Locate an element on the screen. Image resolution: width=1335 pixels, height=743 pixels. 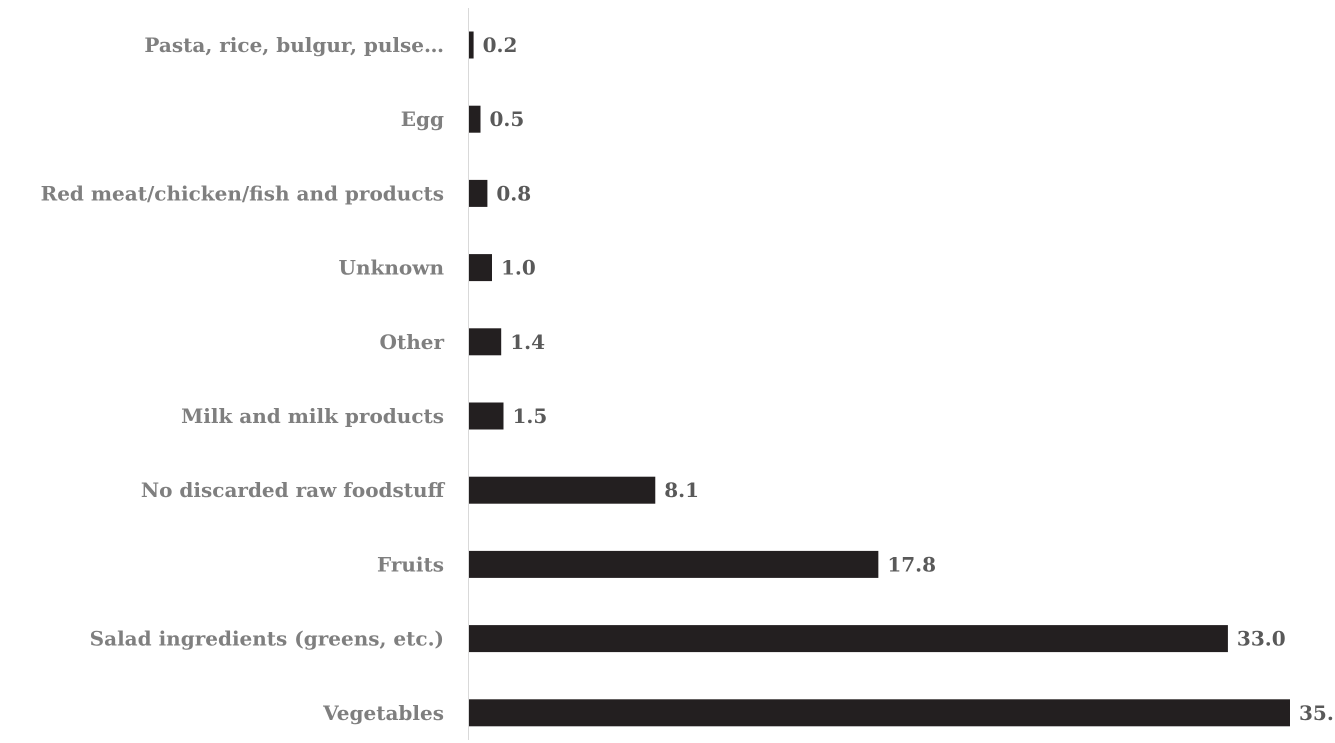
value-label-7: 17.8 is located at coordinates (911, 564).